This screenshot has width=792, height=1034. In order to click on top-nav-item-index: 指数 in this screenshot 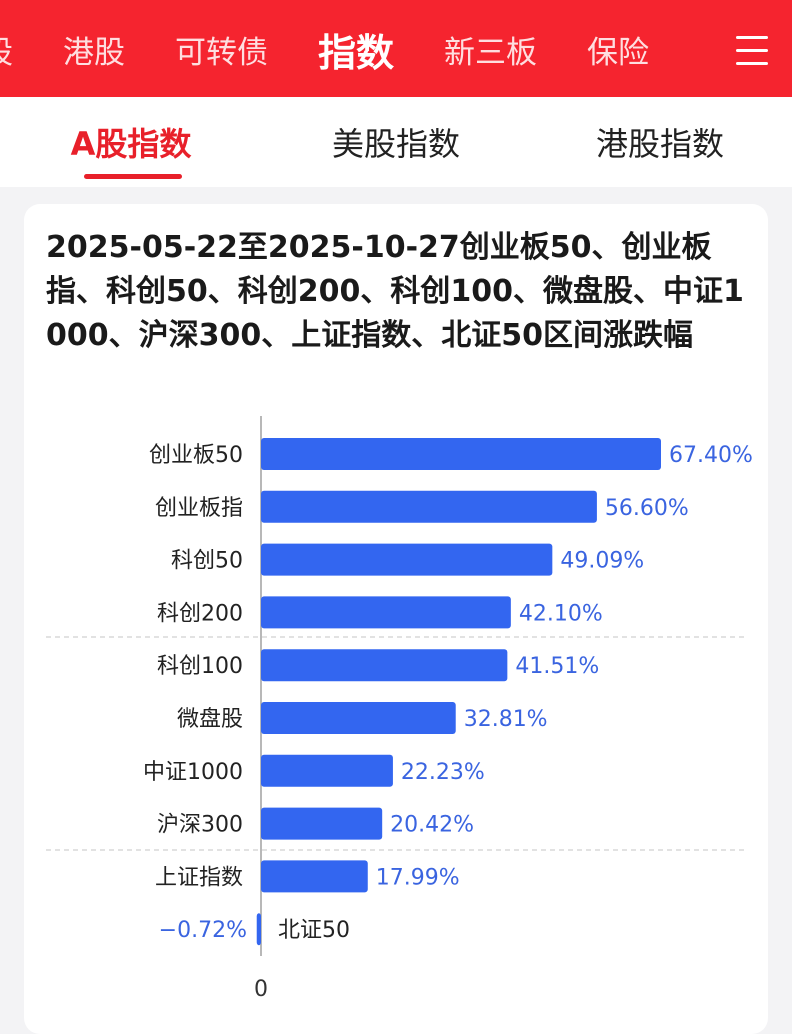, I will do `click(356, 52)`.